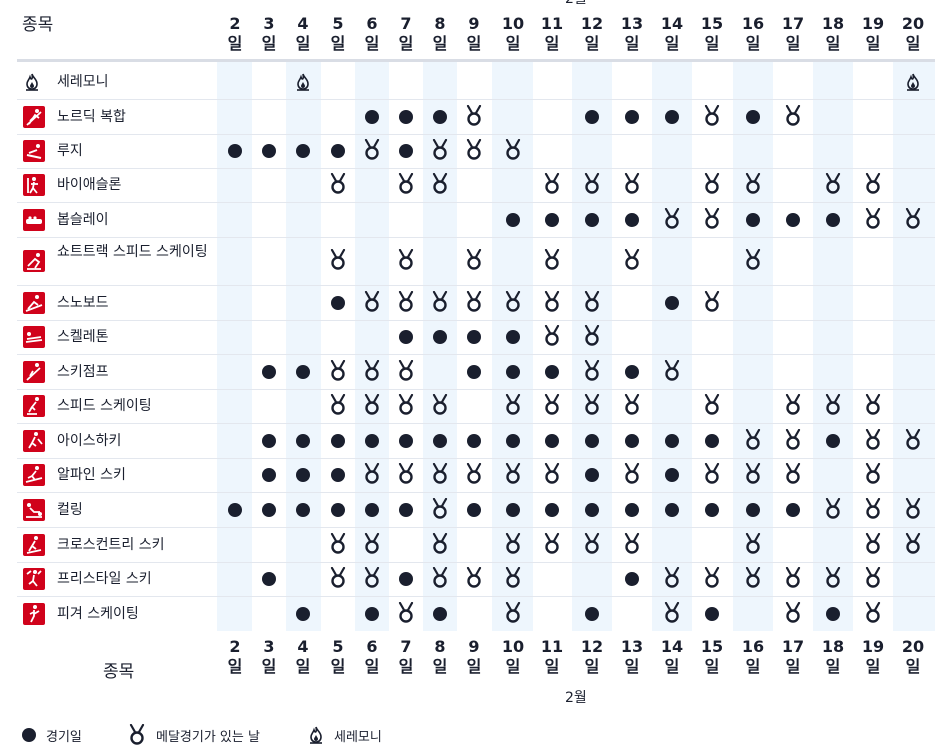 This screenshot has width=939, height=753. Describe the element at coordinates (89, 440) in the screenshot. I see `sport-name: 아이스하키` at that location.